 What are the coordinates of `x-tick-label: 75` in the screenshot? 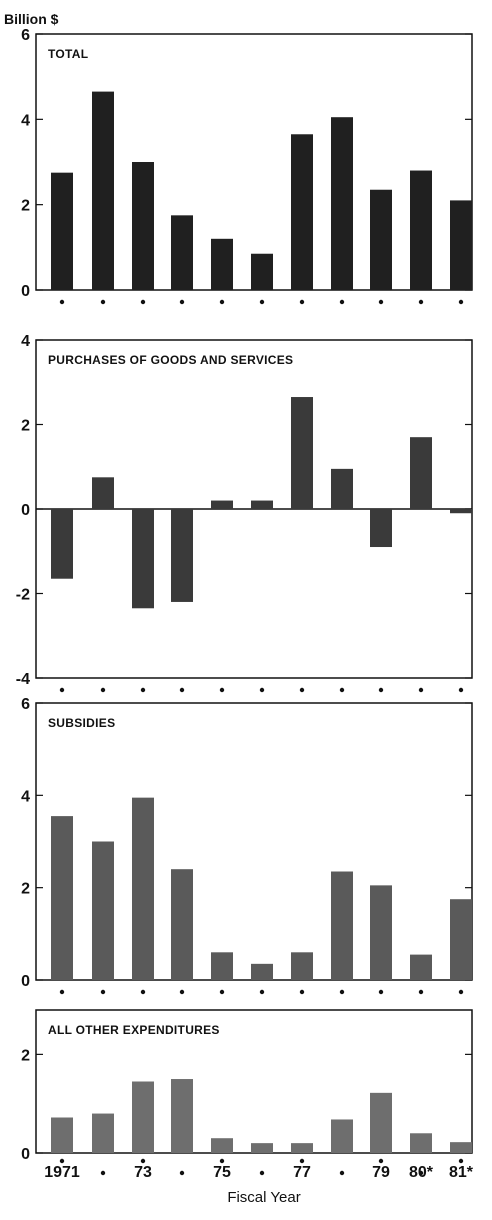 It's located at (222, 1172).